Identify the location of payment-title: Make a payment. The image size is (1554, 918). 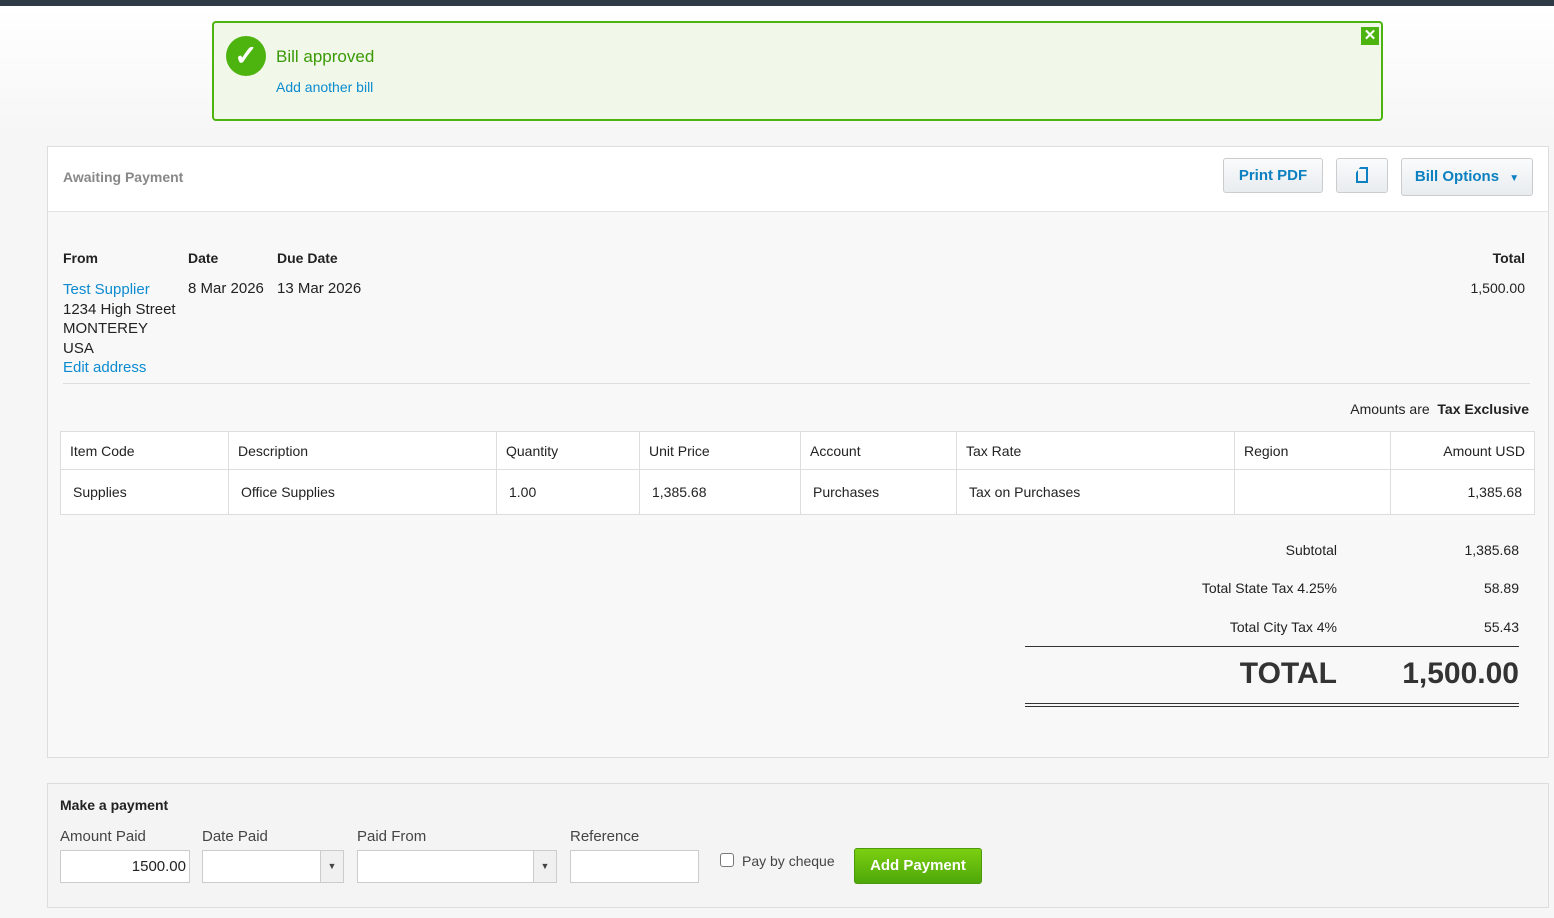
(114, 805).